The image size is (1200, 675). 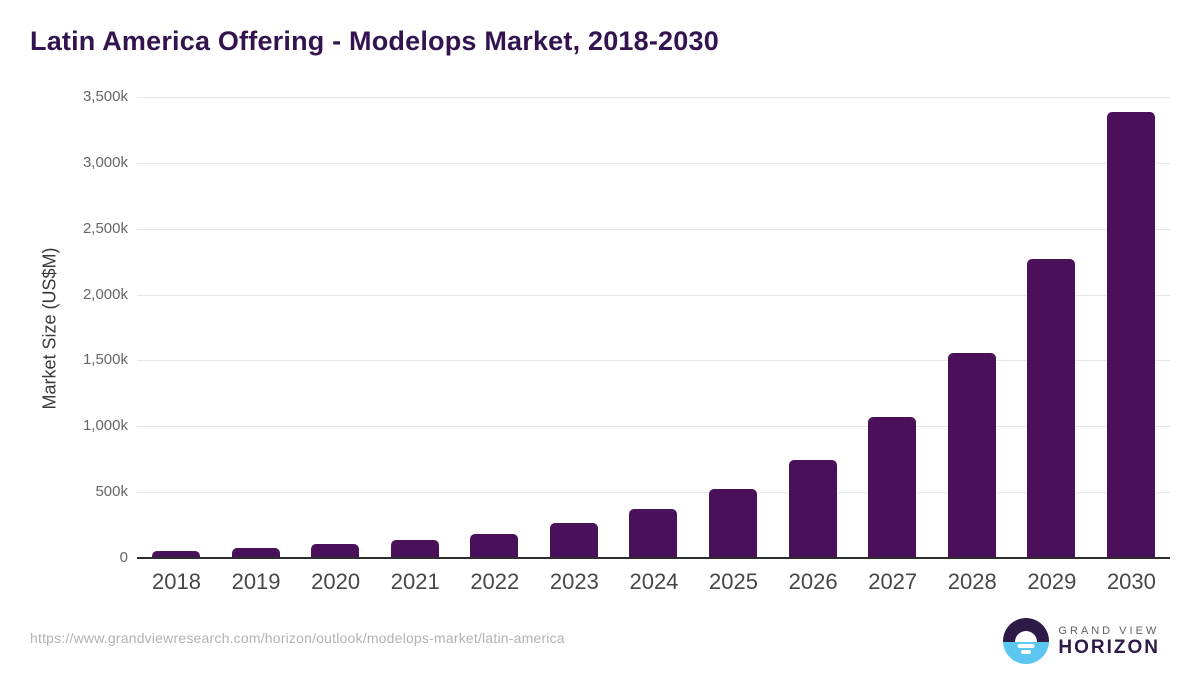 What do you see at coordinates (105, 294) in the screenshot?
I see `y-tick-label: 2,000k` at bounding box center [105, 294].